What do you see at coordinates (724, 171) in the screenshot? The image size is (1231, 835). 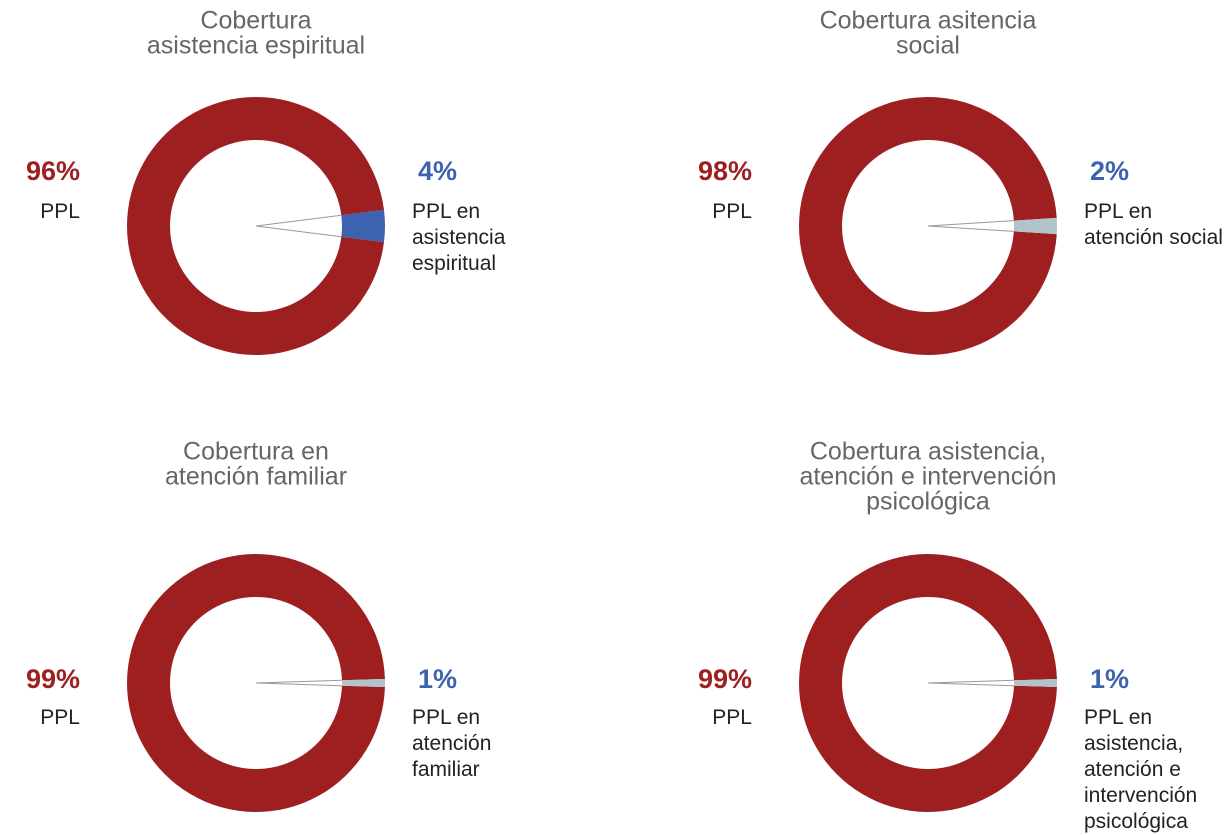 I see `value-label: 98%` at bounding box center [724, 171].